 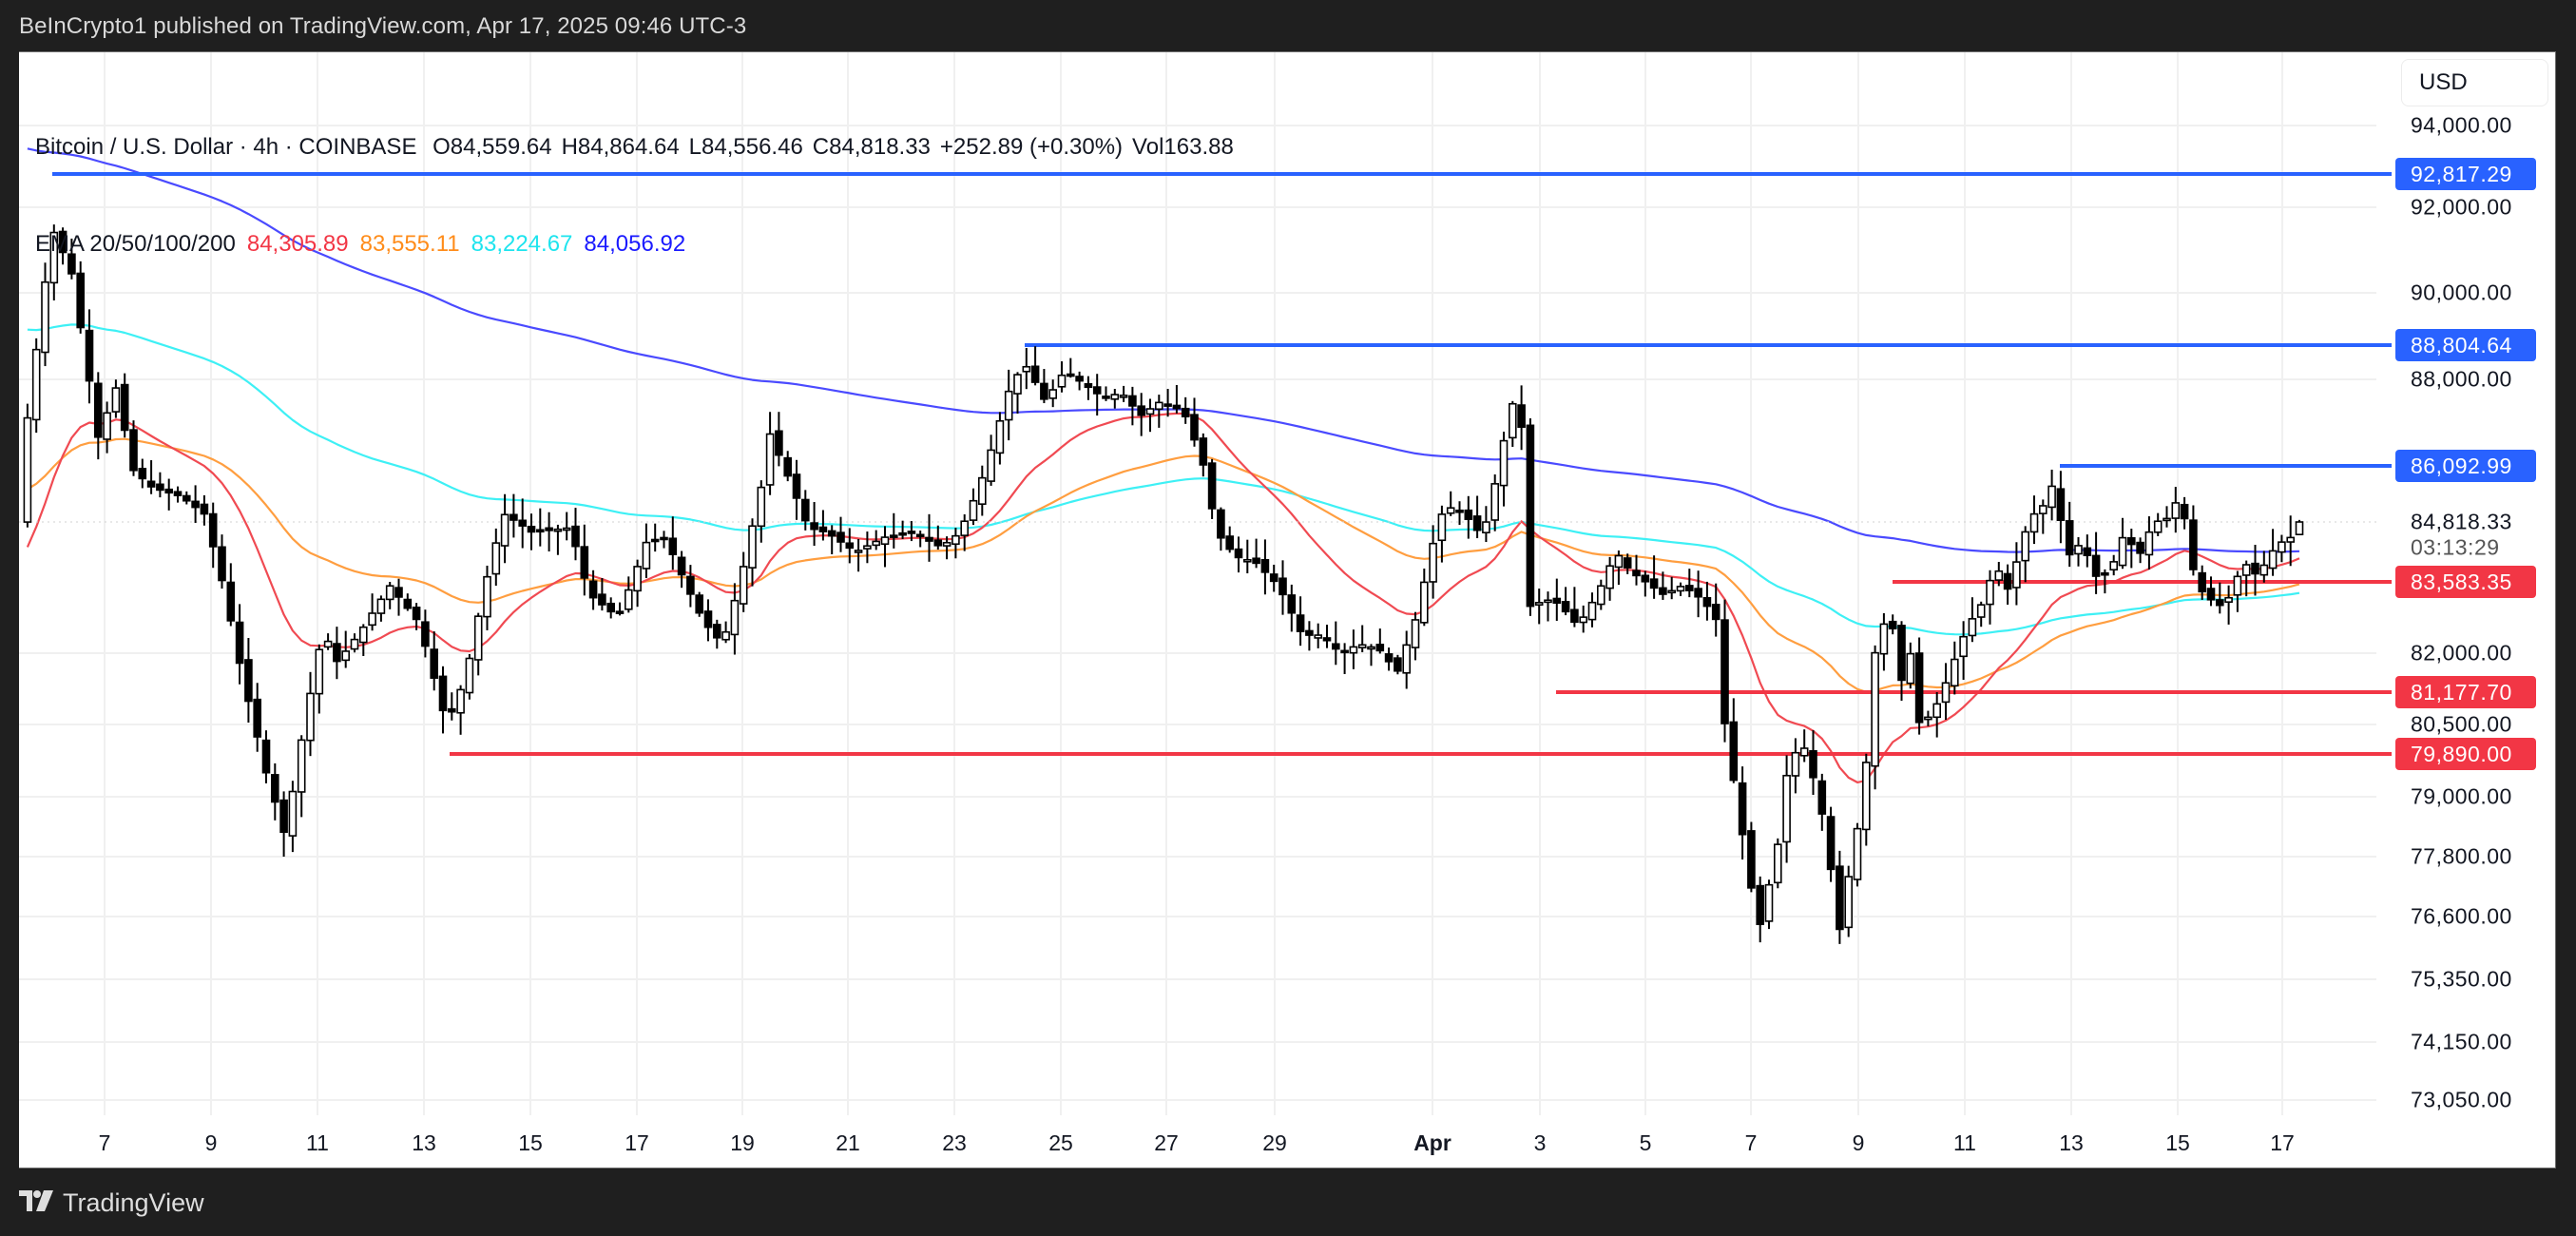 I want to click on ema200-value: 84,056.92, so click(x=635, y=244).